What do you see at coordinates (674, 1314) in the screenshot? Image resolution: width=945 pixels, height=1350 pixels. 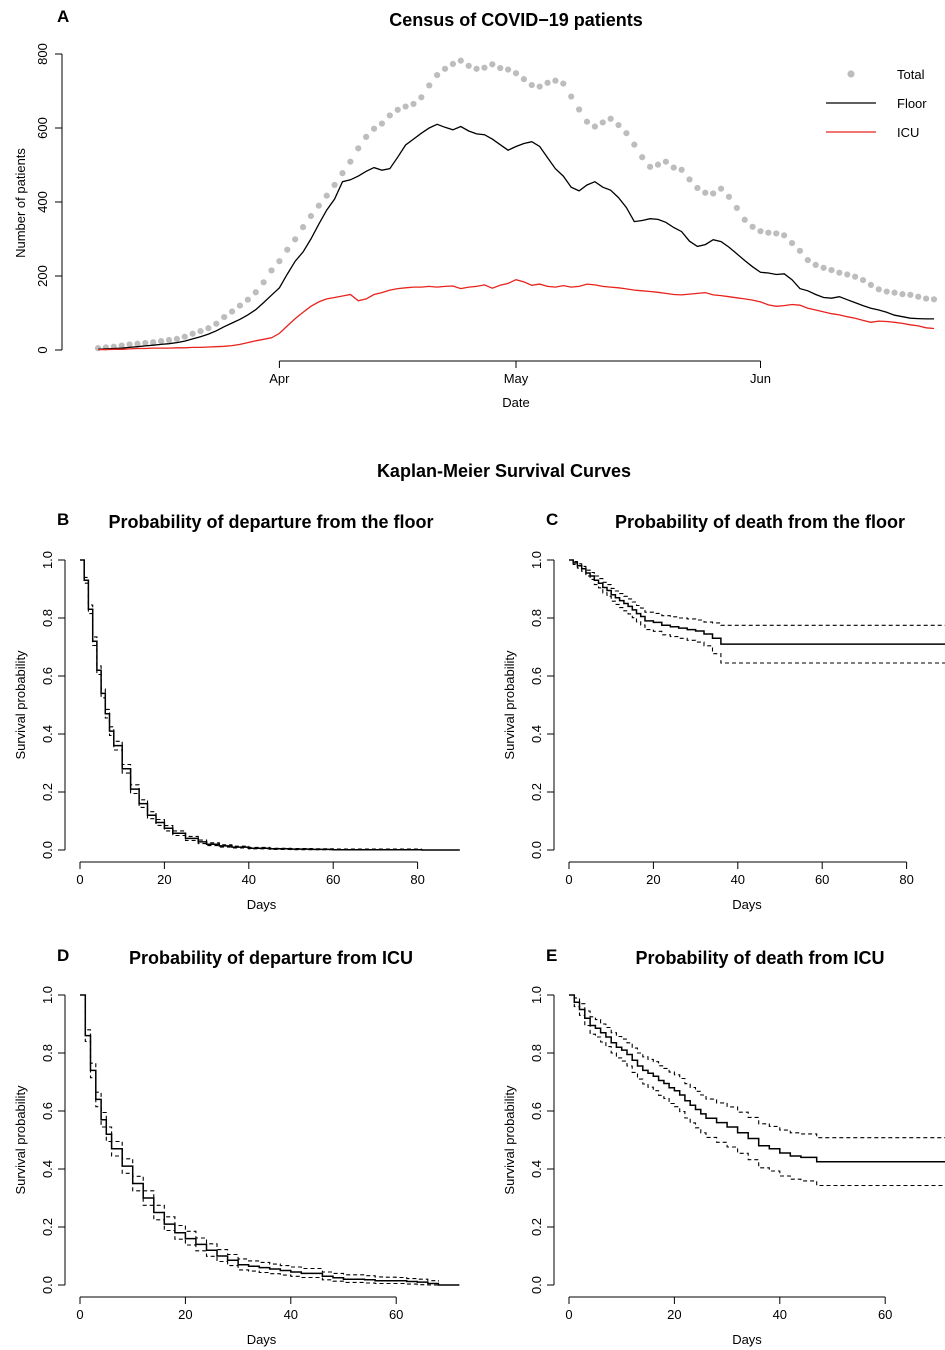 I see `x-tick-label-e: 20` at bounding box center [674, 1314].